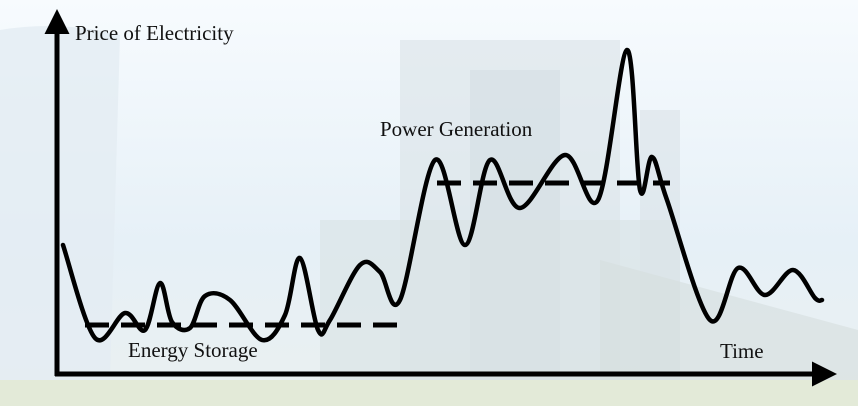  Describe the element at coordinates (456, 129) in the screenshot. I see `annotation: Power Generation` at that location.